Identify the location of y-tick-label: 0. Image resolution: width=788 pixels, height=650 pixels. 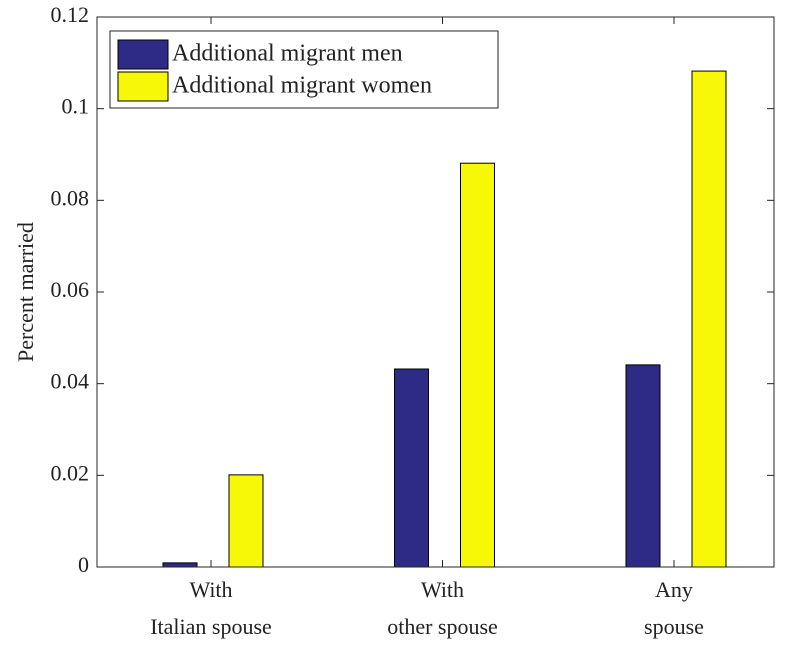
(83, 564).